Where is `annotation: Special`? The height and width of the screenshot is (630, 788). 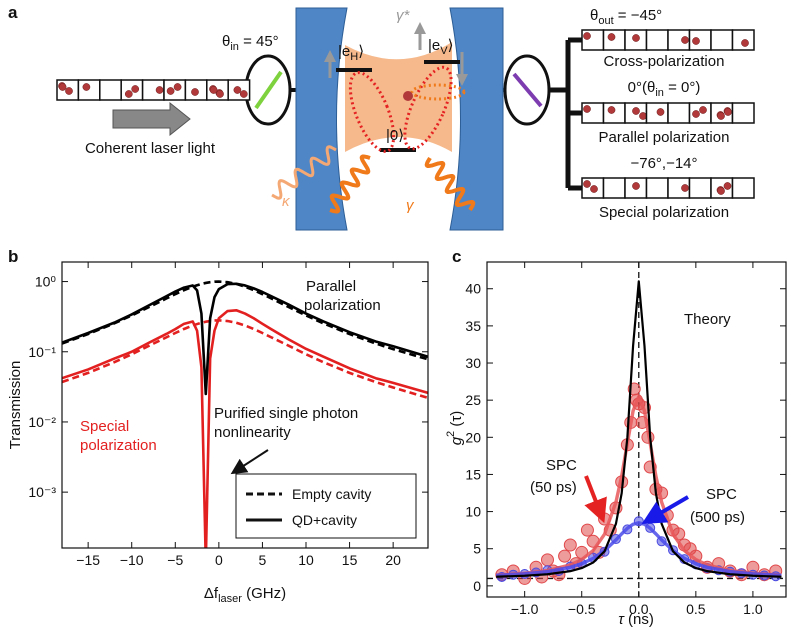 annotation: Special is located at coordinates (104, 426).